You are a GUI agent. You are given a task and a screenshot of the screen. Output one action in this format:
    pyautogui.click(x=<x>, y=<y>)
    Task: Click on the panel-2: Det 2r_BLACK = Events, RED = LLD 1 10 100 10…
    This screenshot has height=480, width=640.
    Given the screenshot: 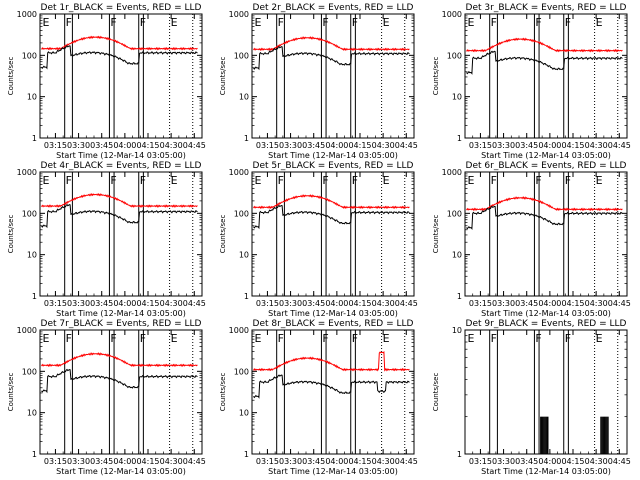 What is the action you would take?
    pyautogui.click(x=318, y=81)
    